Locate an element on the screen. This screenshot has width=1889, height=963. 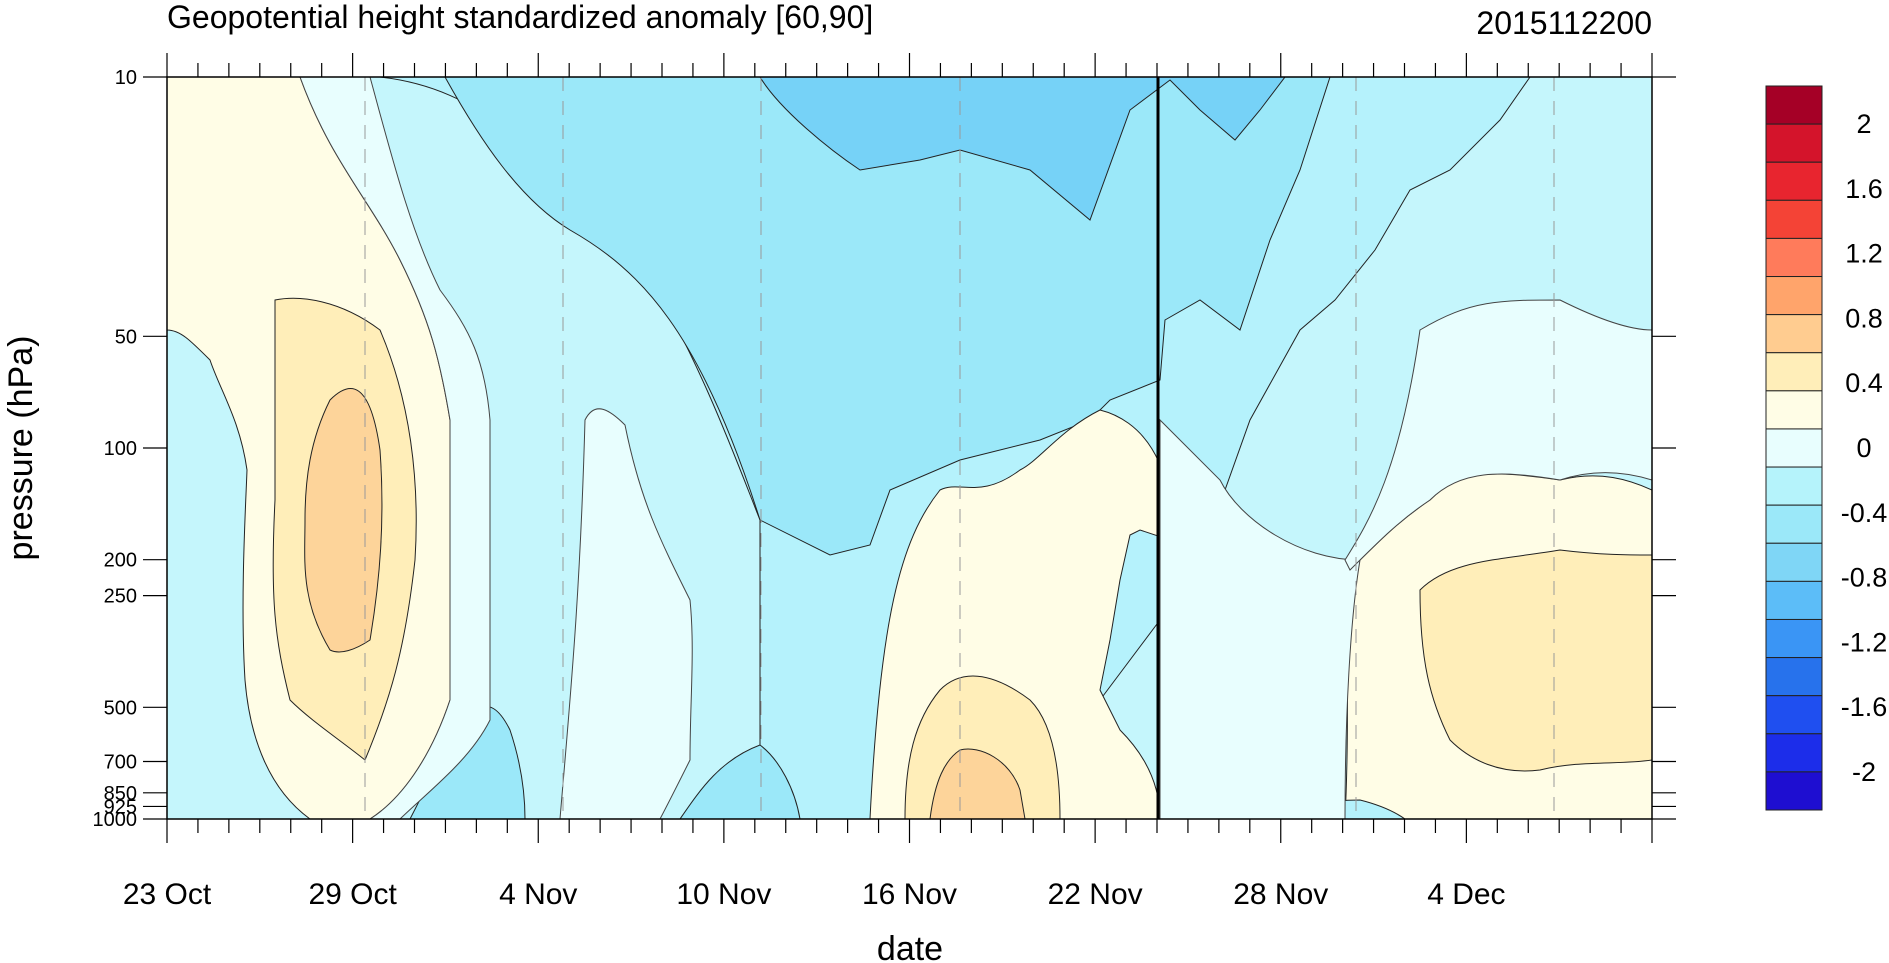
y-tick-label: 700 is located at coordinates (120, 763).